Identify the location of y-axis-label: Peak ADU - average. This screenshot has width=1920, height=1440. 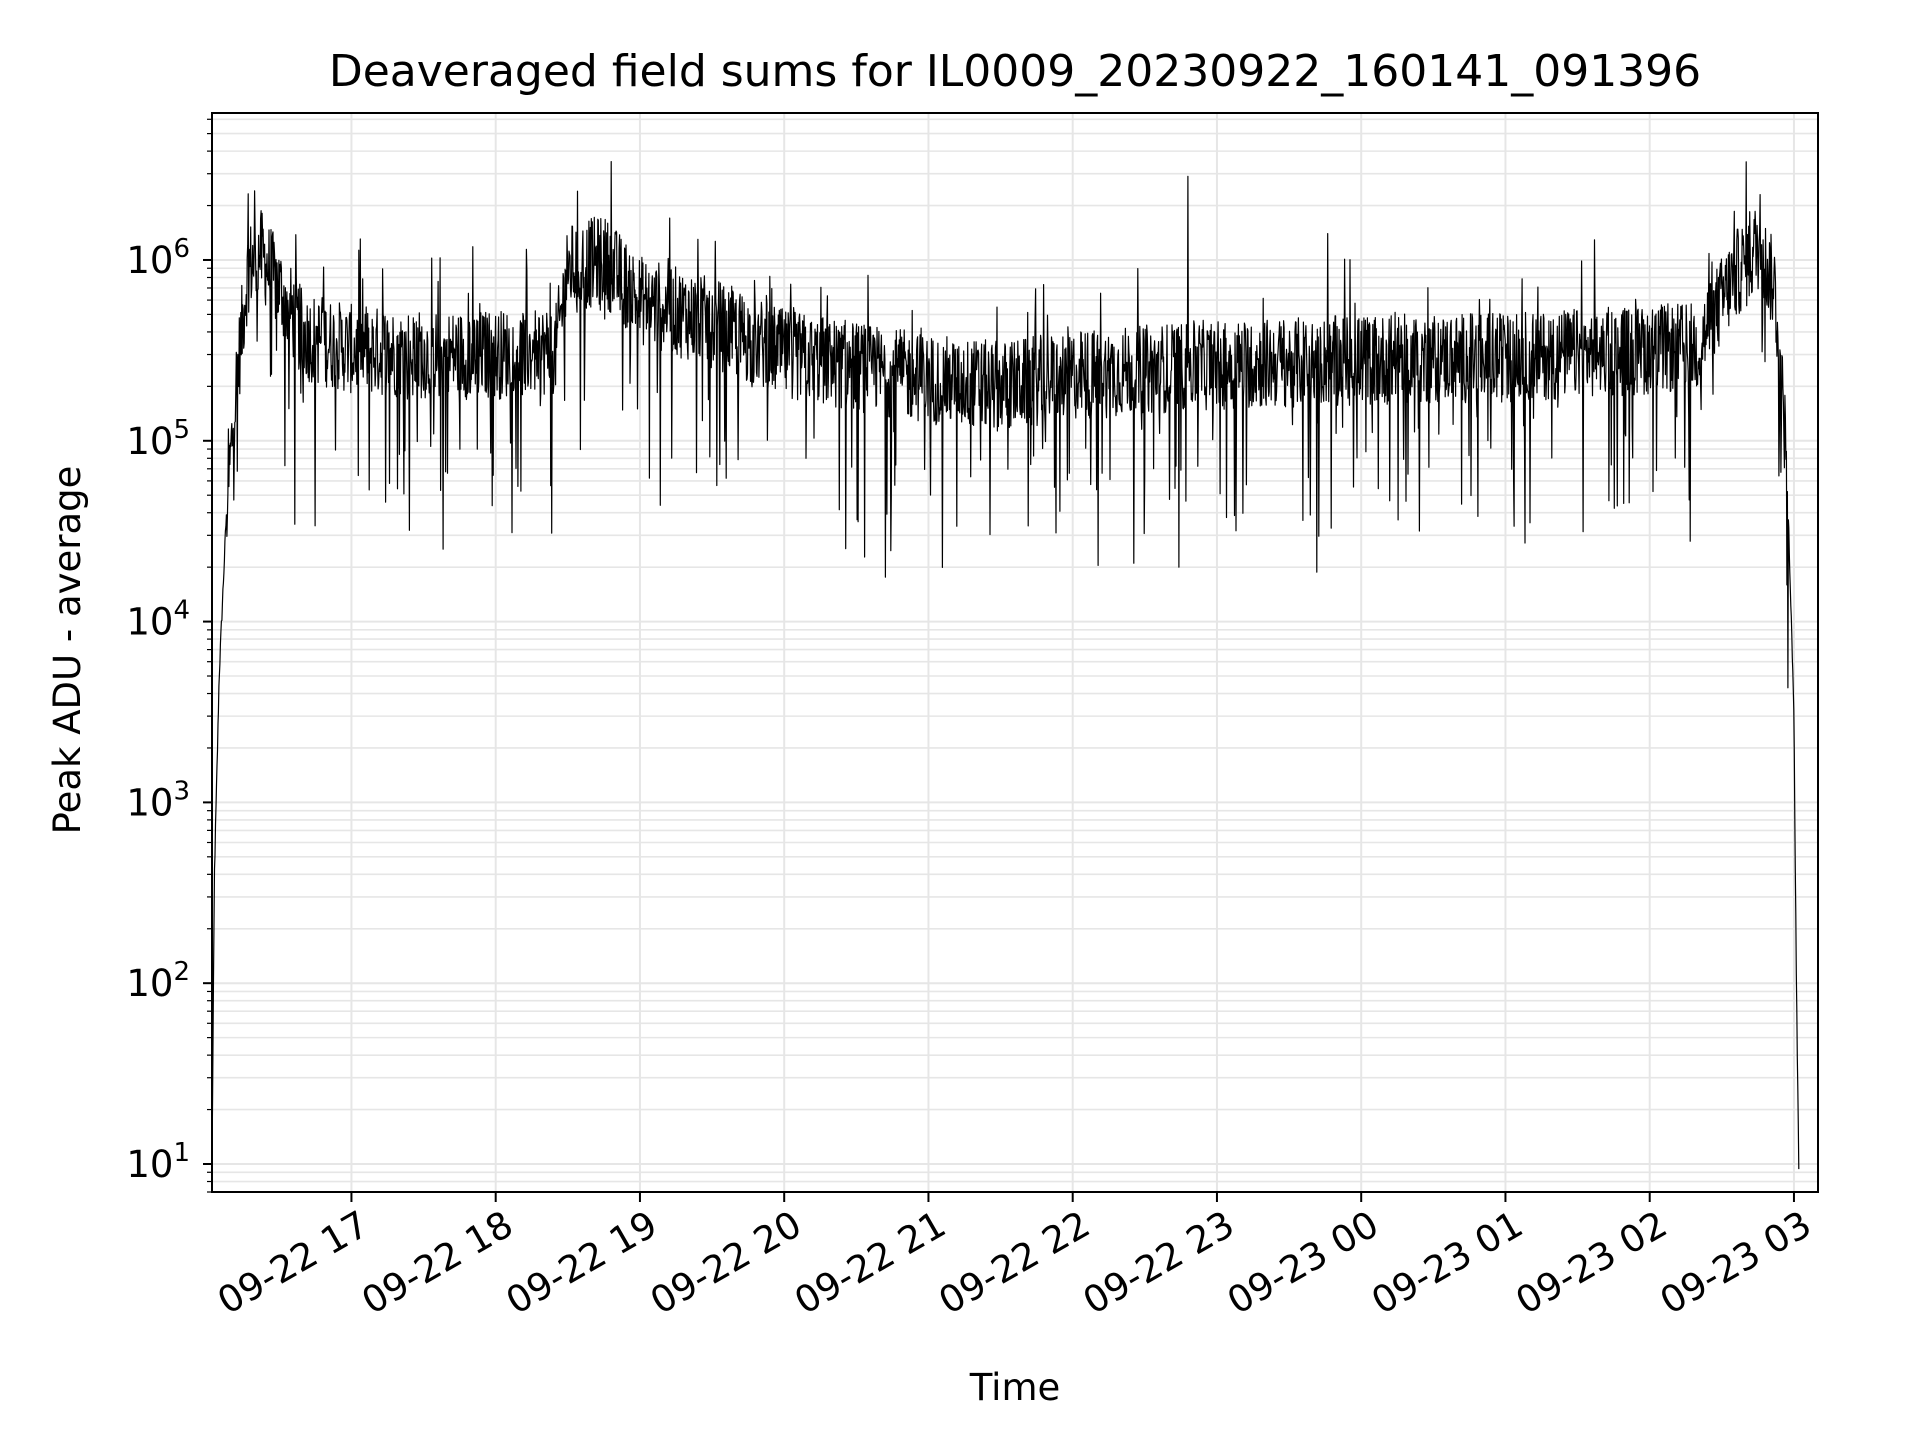
(67, 650).